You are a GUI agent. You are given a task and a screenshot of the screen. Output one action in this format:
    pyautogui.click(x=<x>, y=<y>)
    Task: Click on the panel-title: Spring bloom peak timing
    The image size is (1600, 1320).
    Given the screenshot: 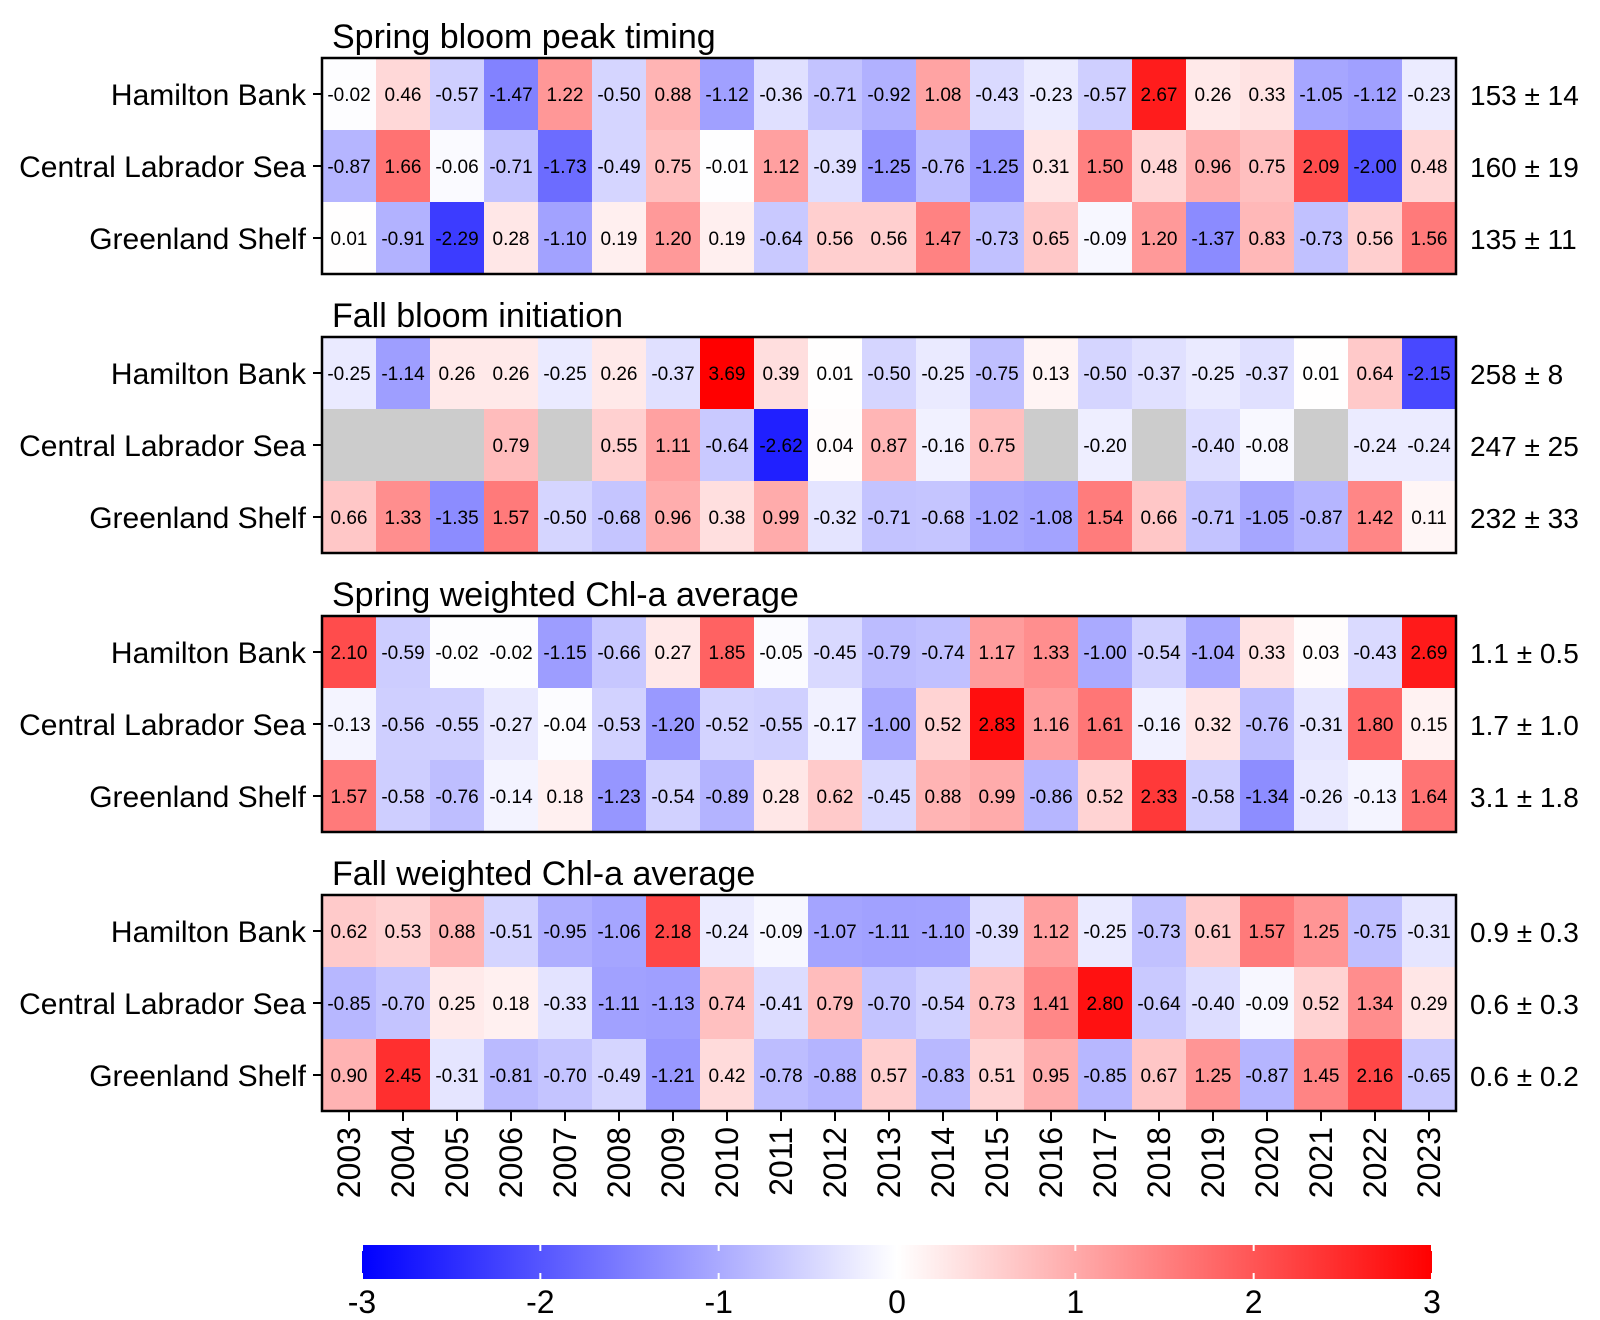 What is the action you would take?
    pyautogui.click(x=524, y=37)
    